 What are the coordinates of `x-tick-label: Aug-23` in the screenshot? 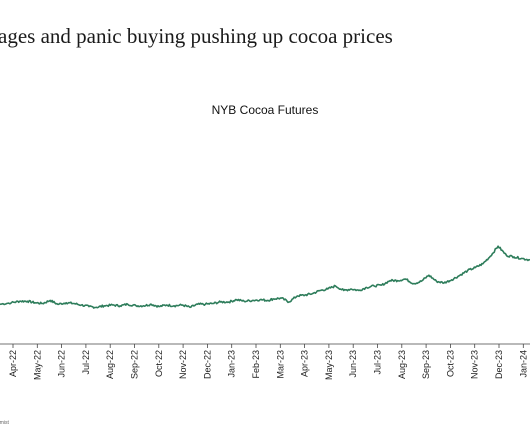 It's located at (402, 364).